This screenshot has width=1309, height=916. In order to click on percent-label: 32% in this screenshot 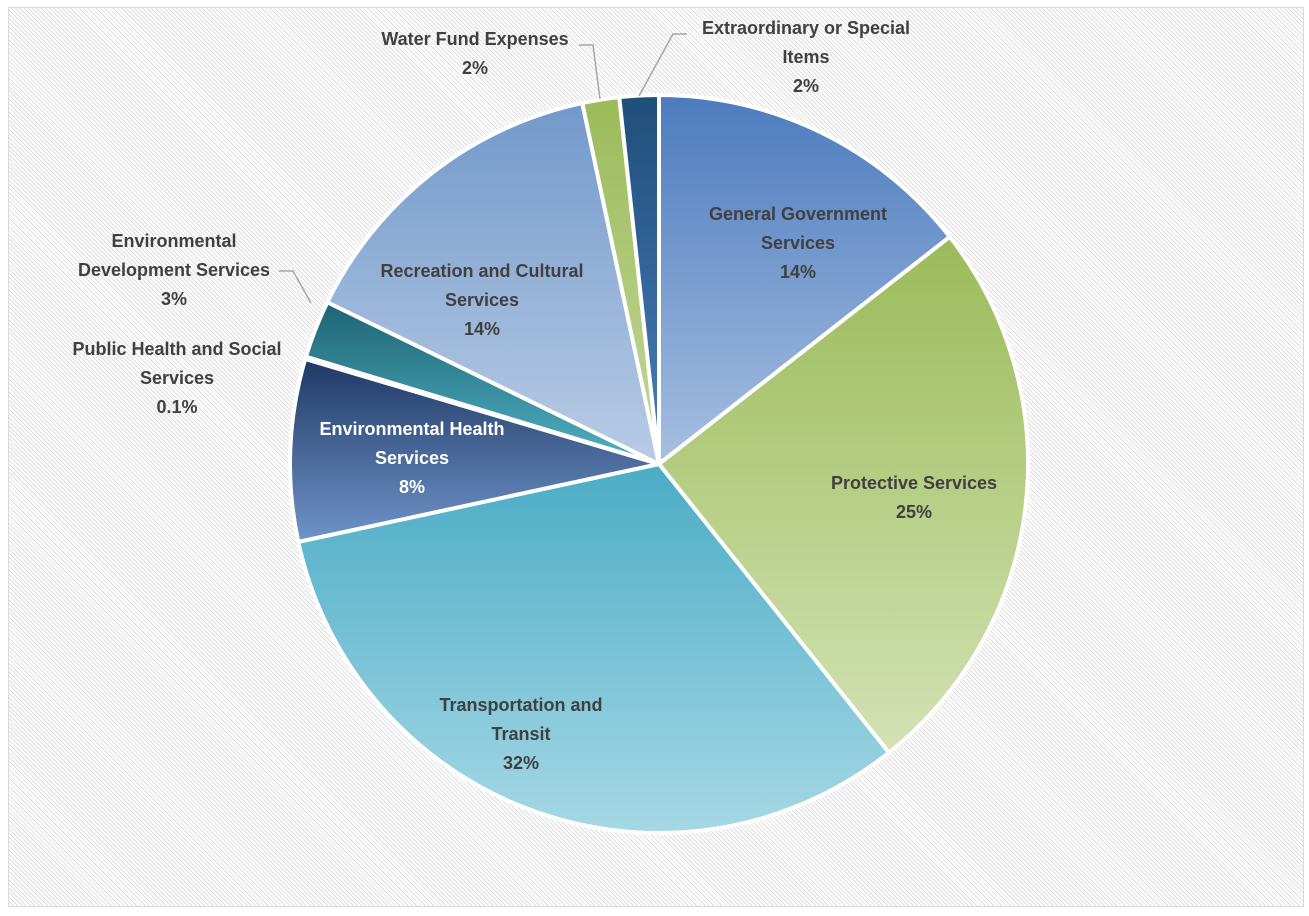, I will do `click(521, 763)`.